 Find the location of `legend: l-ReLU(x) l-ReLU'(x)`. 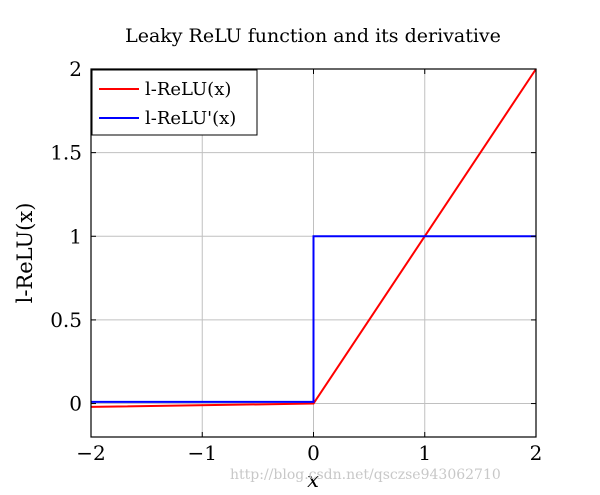

legend: l-ReLU(x) l-ReLU'(x) is located at coordinates (174, 102).